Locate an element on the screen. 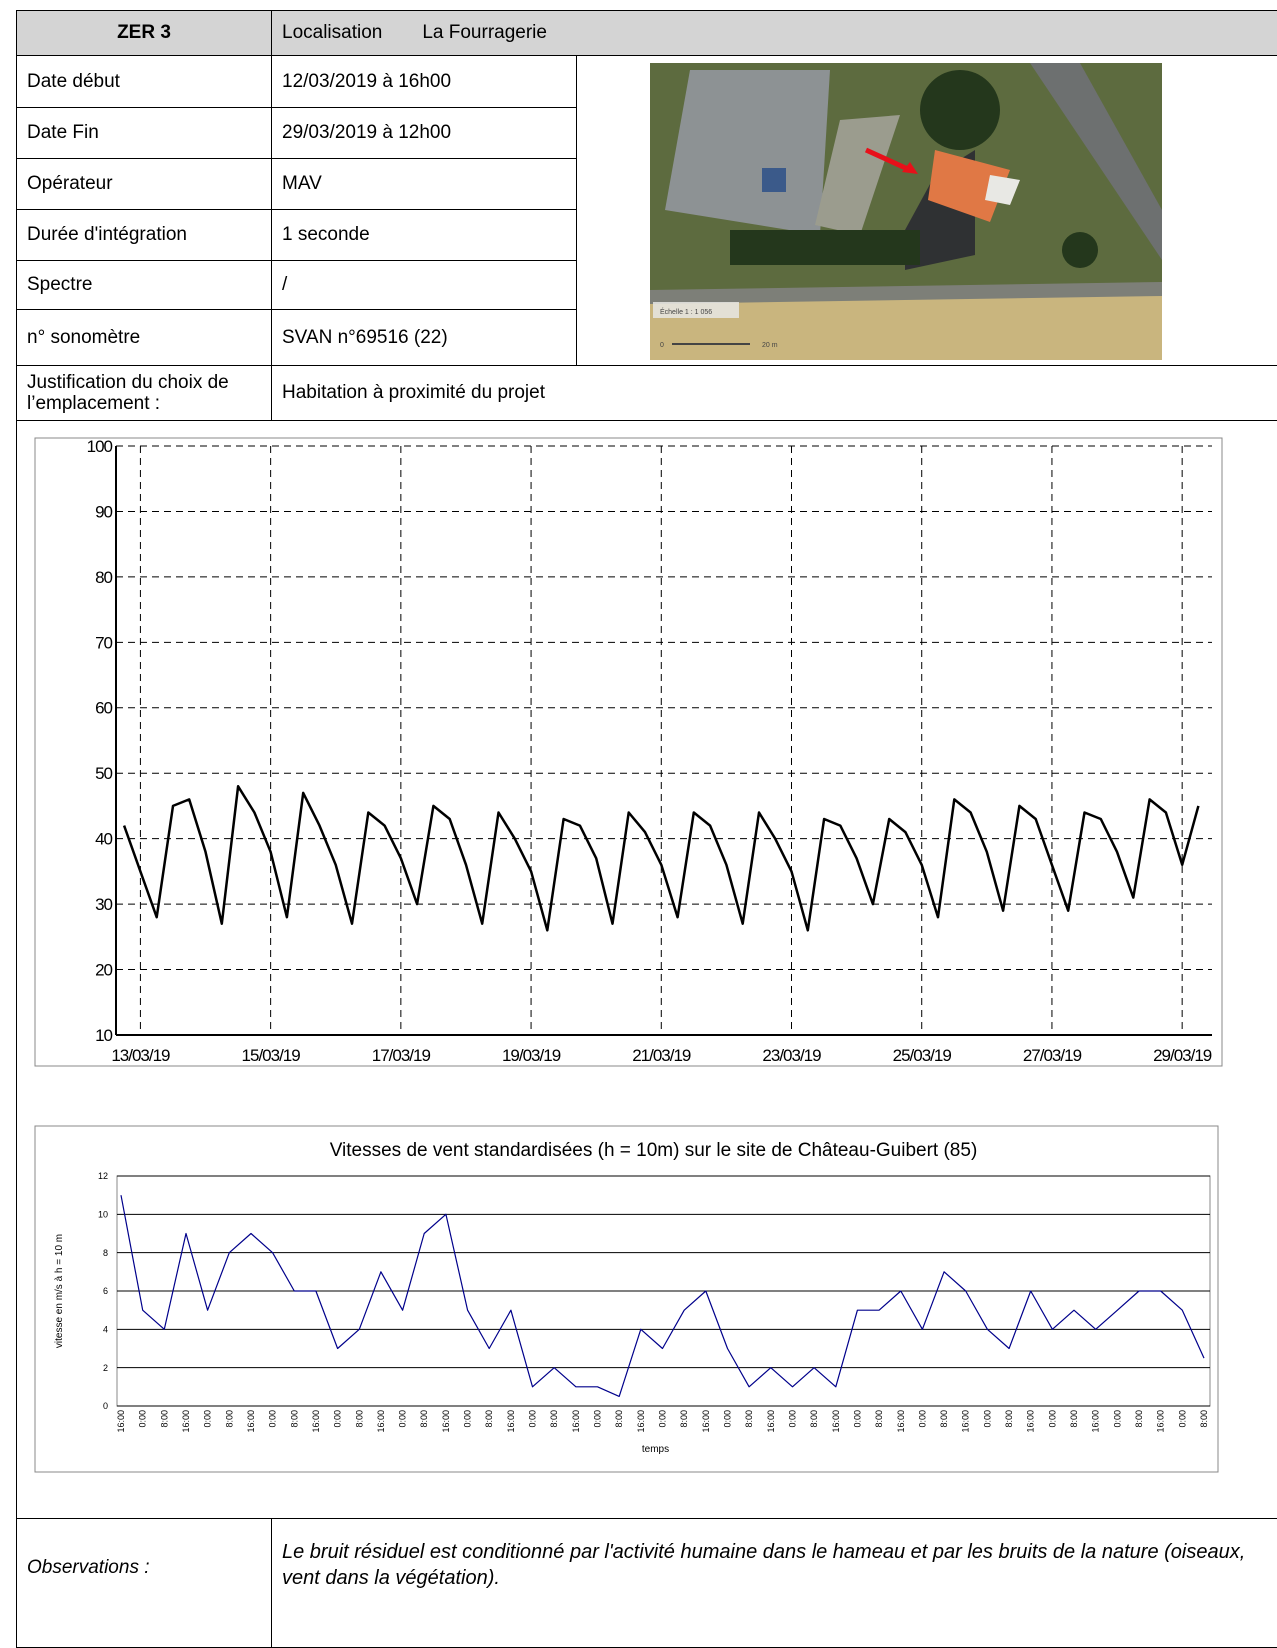 Image resolution: width=1277 pixels, height=1648 pixels. observations-label: Observations : is located at coordinates (144, 1583).